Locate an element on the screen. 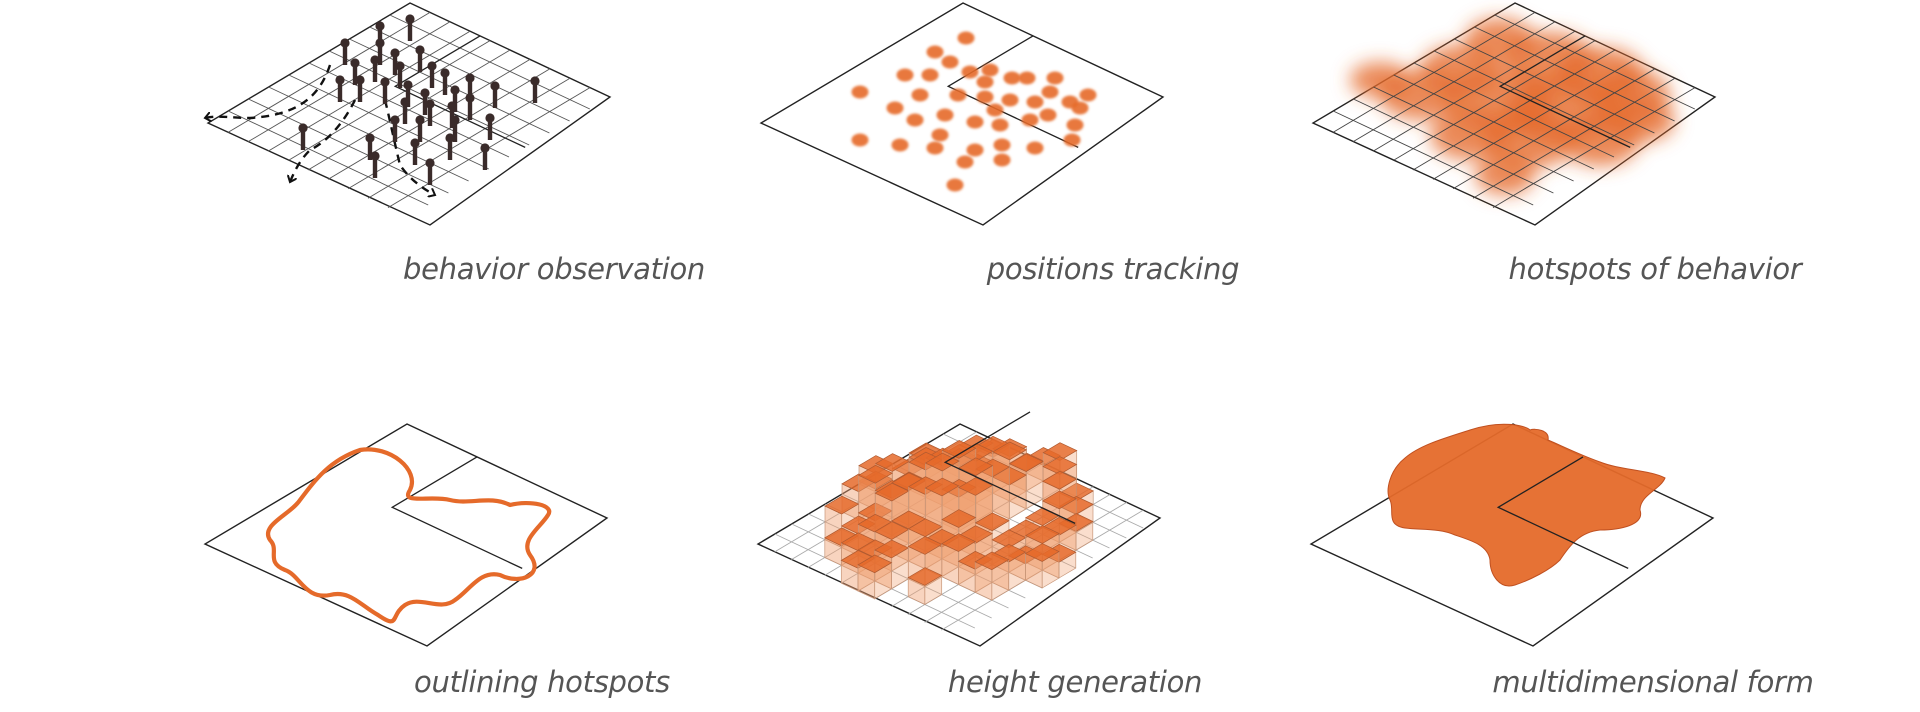 Image resolution: width=1920 pixels, height=712 pixels. panel-behavior-observation is located at coordinates (408, 114).